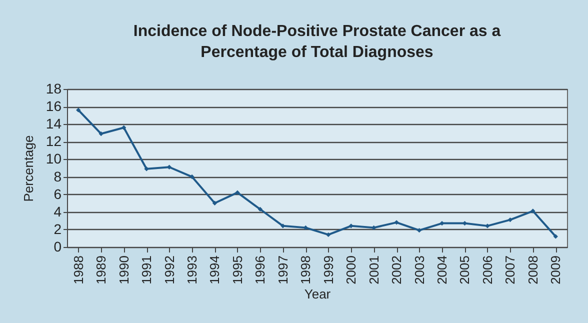 Image resolution: width=588 pixels, height=323 pixels. Describe the element at coordinates (54, 106) in the screenshot. I see `y-tick-label: 16` at that location.